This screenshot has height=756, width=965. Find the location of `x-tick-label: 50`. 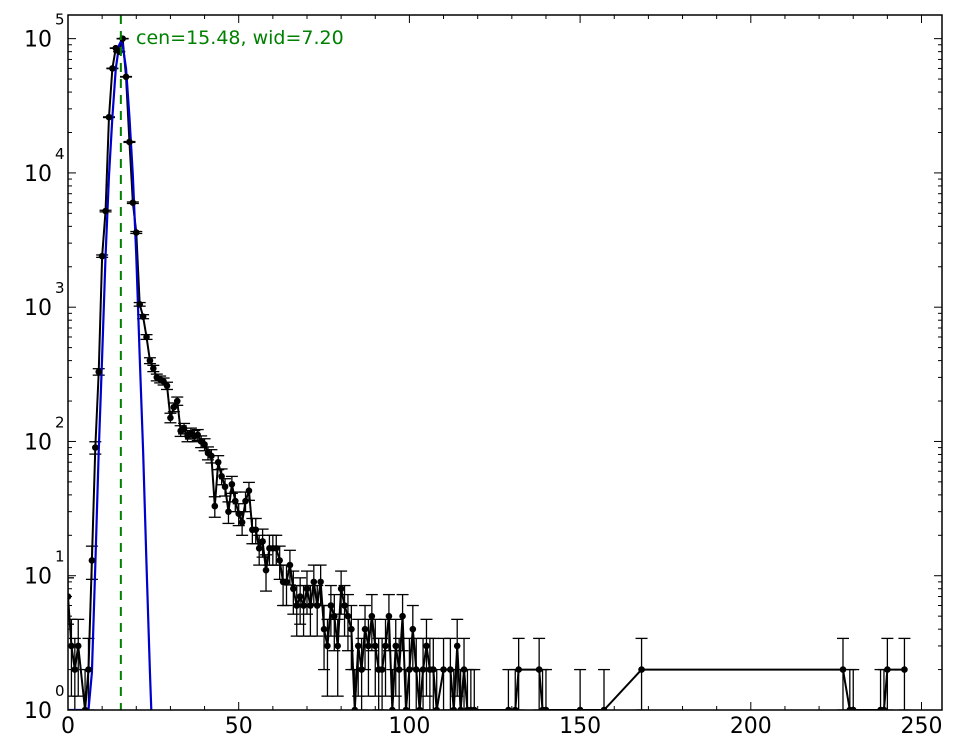

x-tick-label: 50 is located at coordinates (239, 726).